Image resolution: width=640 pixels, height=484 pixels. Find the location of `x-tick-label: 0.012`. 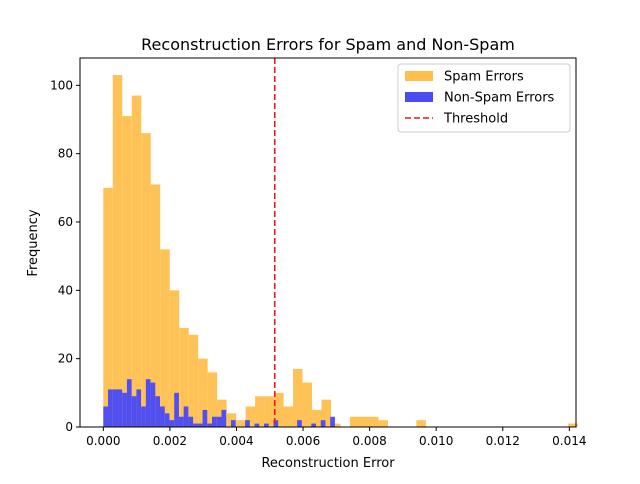

x-tick-label: 0.012 is located at coordinates (503, 441).